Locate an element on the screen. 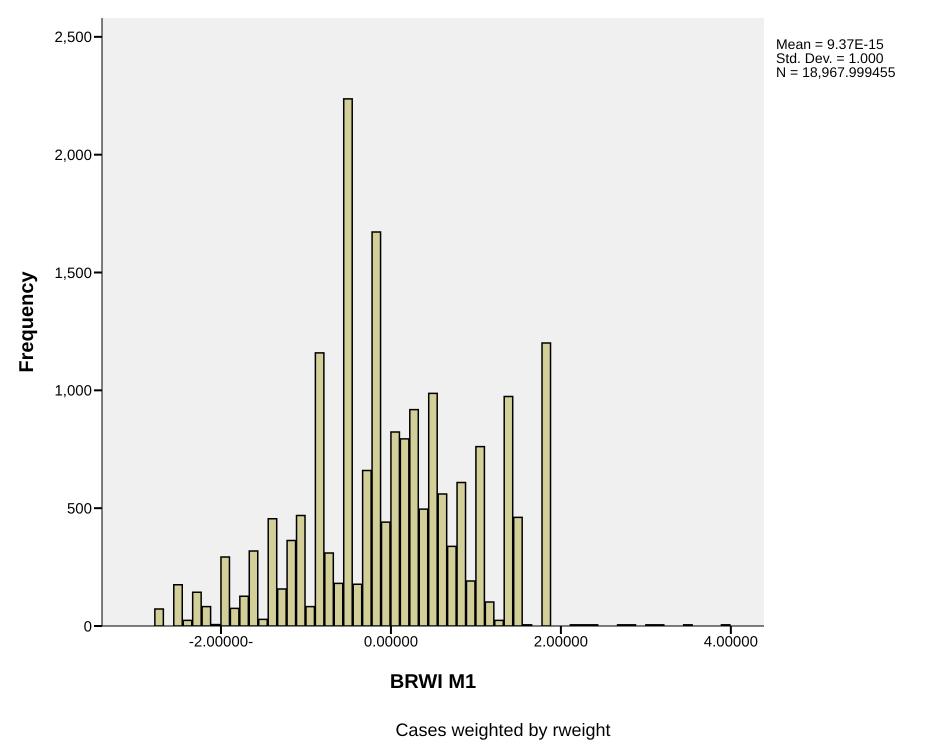  x-tick-label: 0.00000 is located at coordinates (391, 642).